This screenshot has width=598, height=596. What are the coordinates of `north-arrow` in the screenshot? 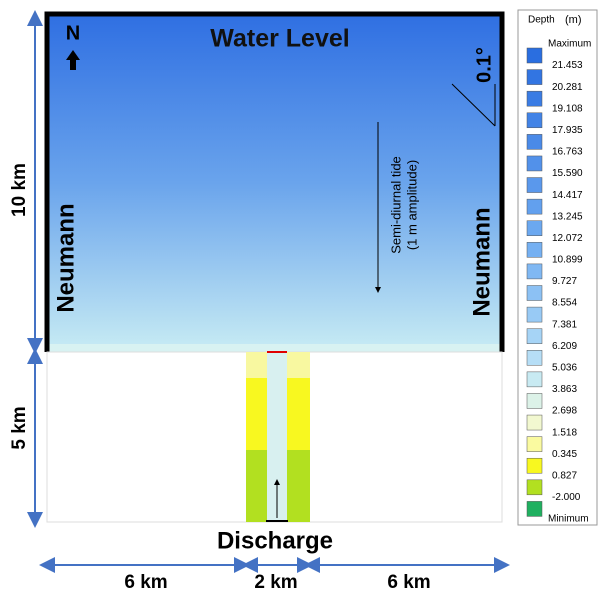 It's located at (73, 60).